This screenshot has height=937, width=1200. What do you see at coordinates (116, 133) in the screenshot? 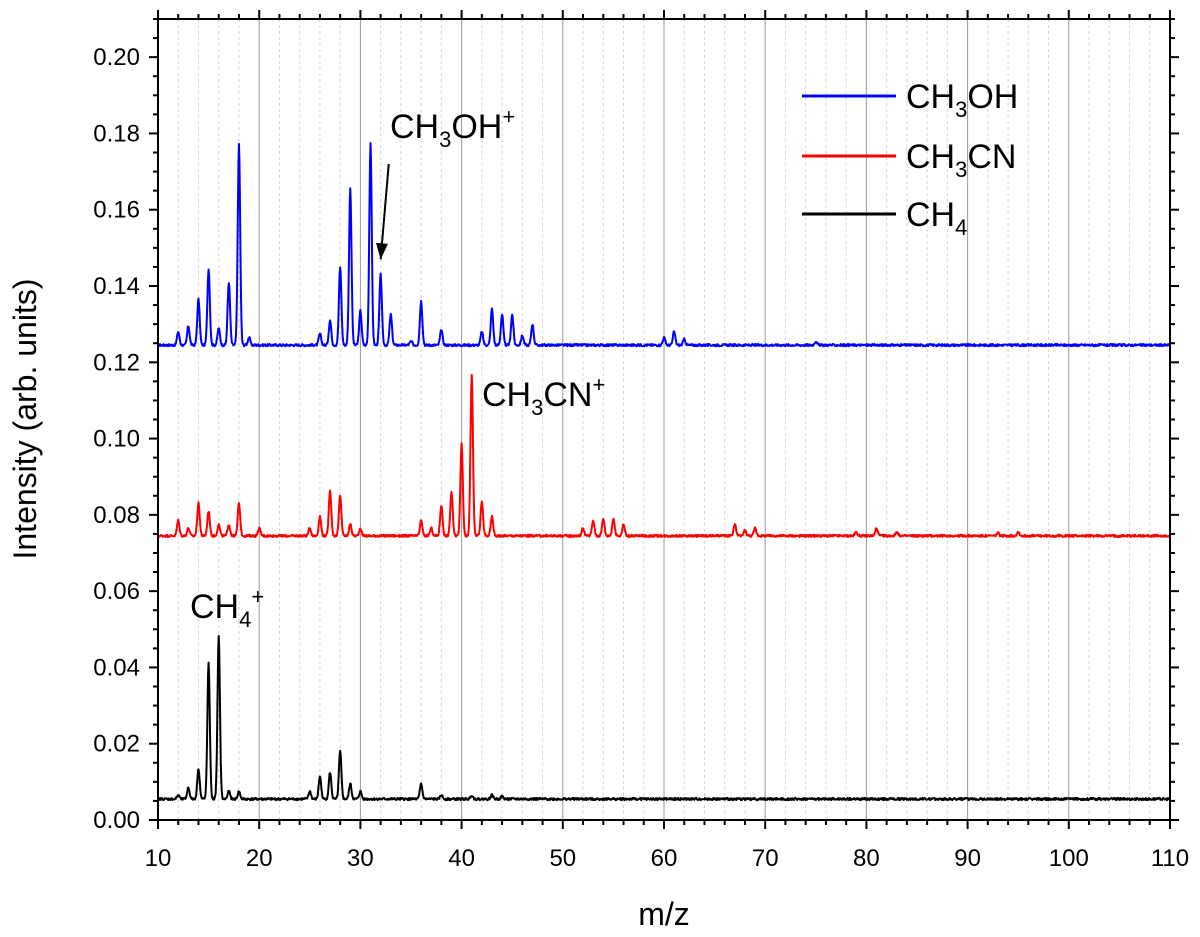
I see `y-tick-label: 0.18` at bounding box center [116, 133].